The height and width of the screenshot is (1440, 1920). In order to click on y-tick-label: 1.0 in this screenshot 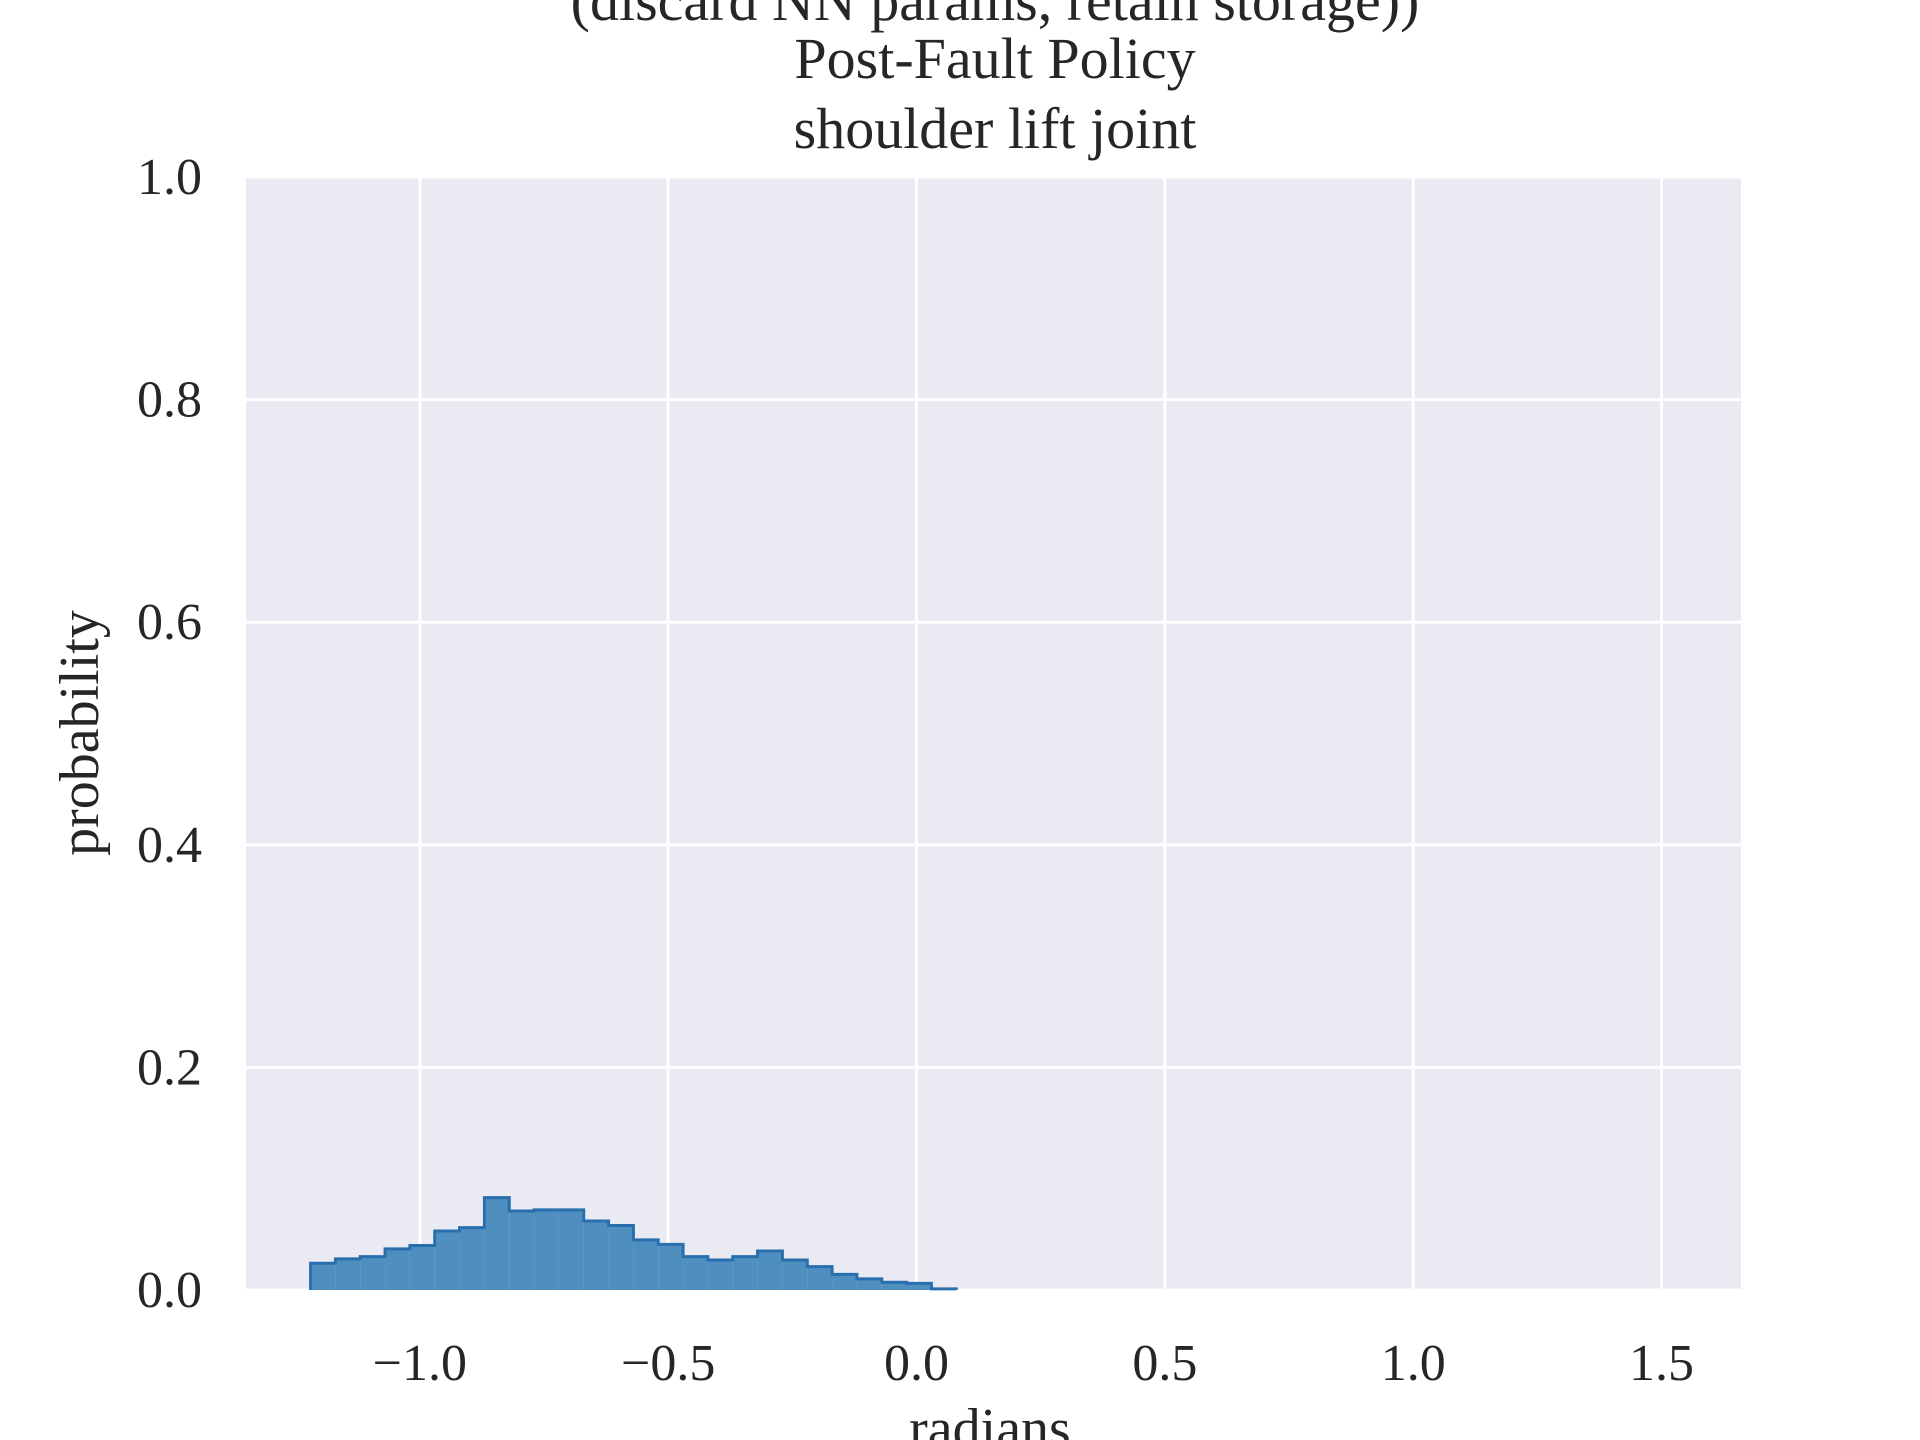, I will do `click(169, 177)`.